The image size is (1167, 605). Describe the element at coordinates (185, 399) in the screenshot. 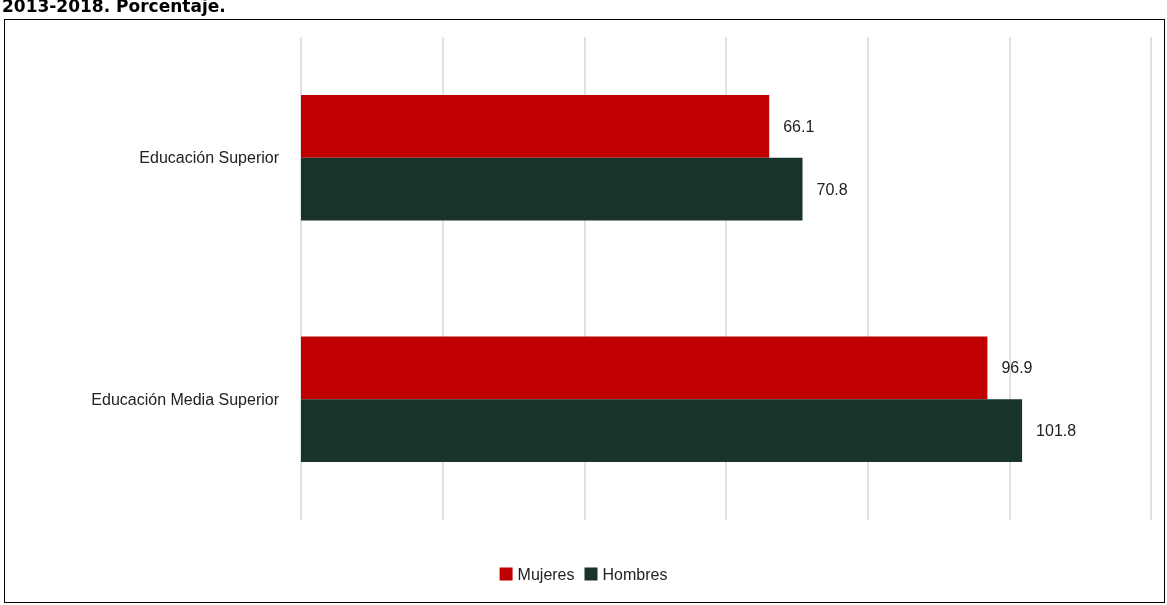

I see `y-tick-label: Educación Media Superior` at that location.